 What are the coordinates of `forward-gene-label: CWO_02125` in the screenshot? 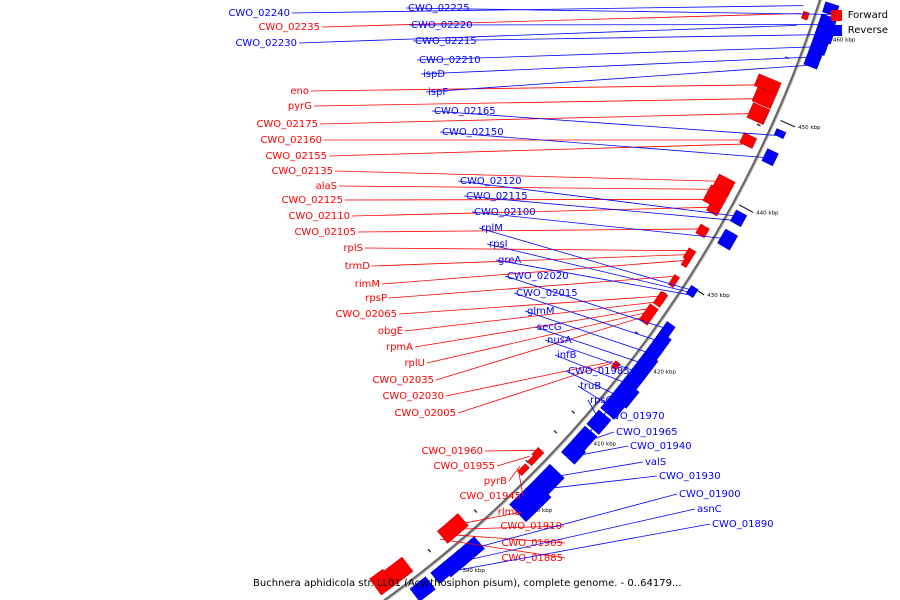 It's located at (312, 200).